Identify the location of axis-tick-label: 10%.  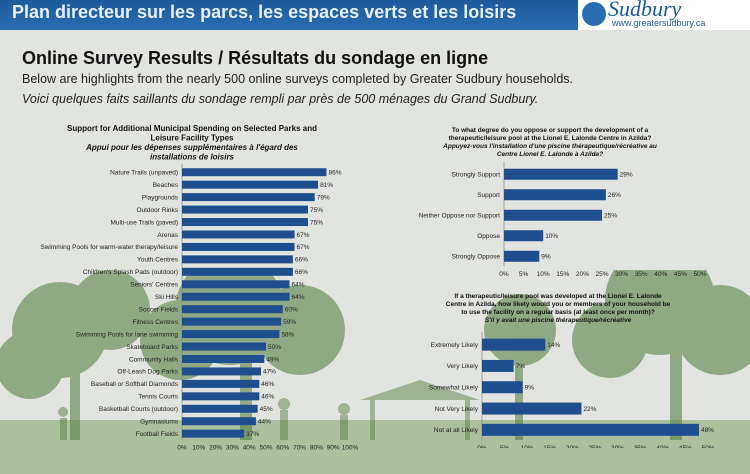
(543, 274).